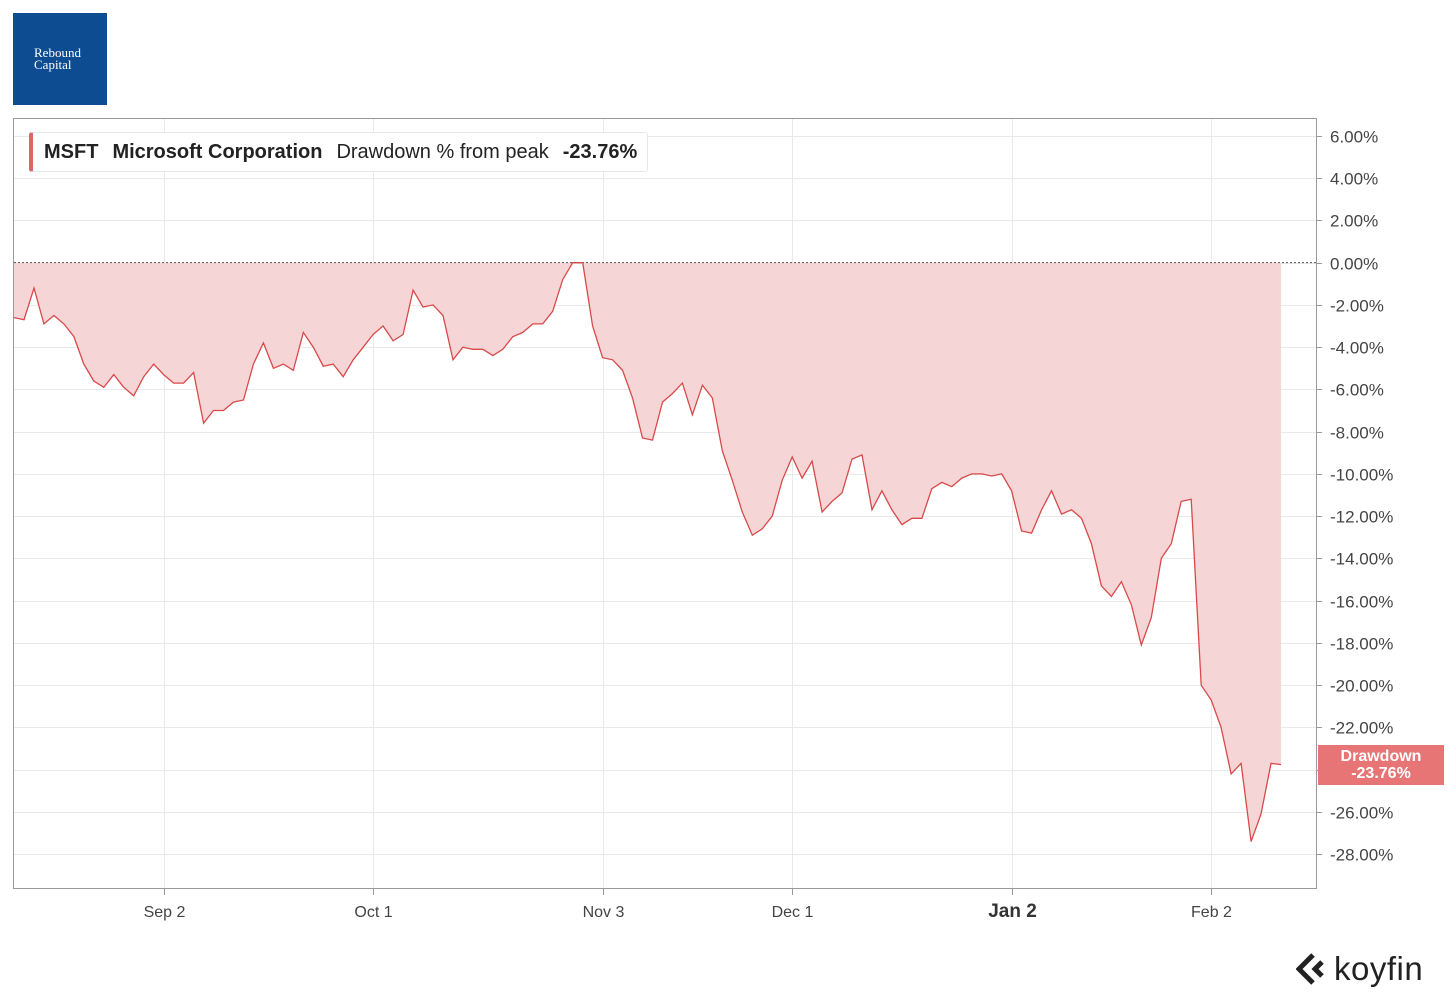 The height and width of the screenshot is (1003, 1456). What do you see at coordinates (688, 905) in the screenshot?
I see `x-axis: Sep 2 Oct 1 Nov 3 Dec 1 Jan 2 Feb 2` at bounding box center [688, 905].